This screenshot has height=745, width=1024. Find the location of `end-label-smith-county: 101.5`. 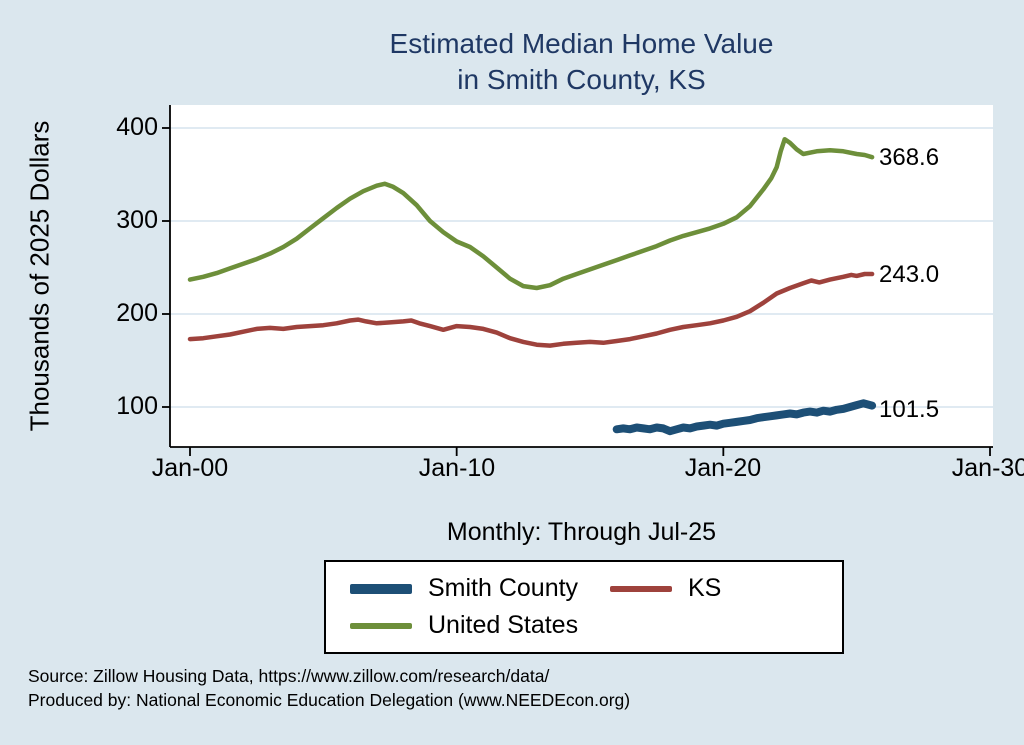

end-label-smith-county: 101.5 is located at coordinates (909, 409).